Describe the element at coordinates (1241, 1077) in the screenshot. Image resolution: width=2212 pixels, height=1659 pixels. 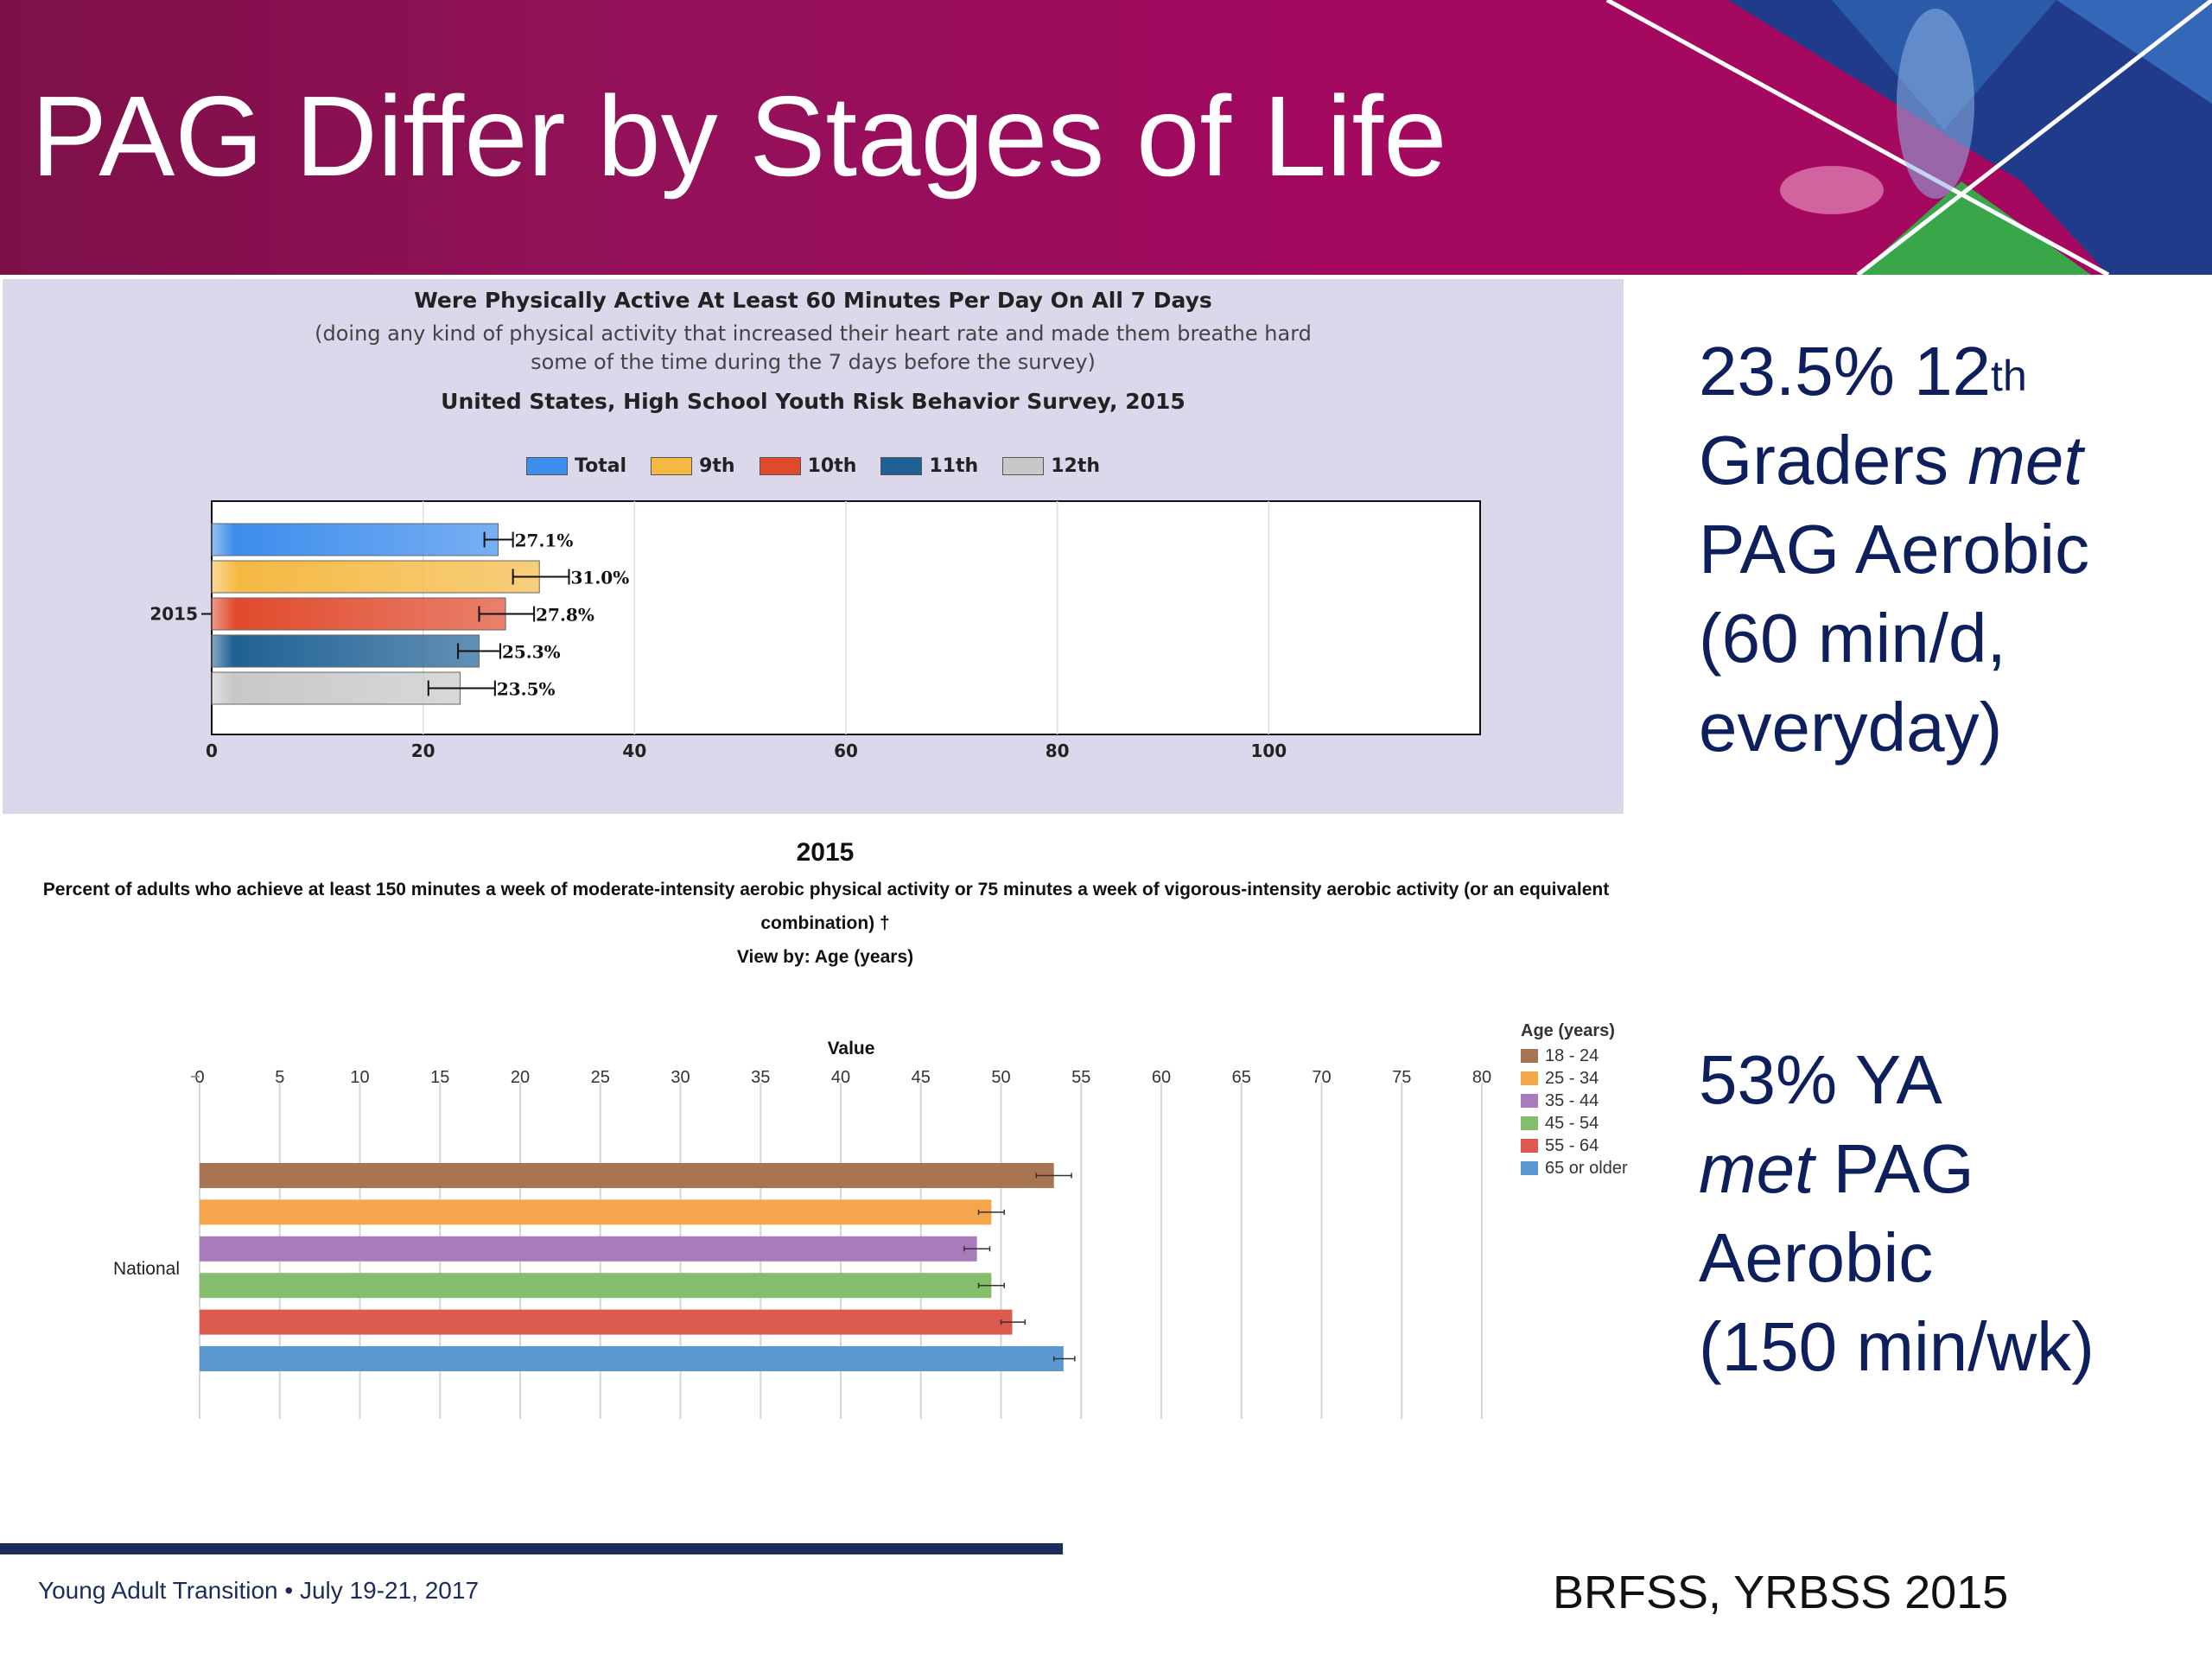
I see `x-tick-label: 65` at that location.